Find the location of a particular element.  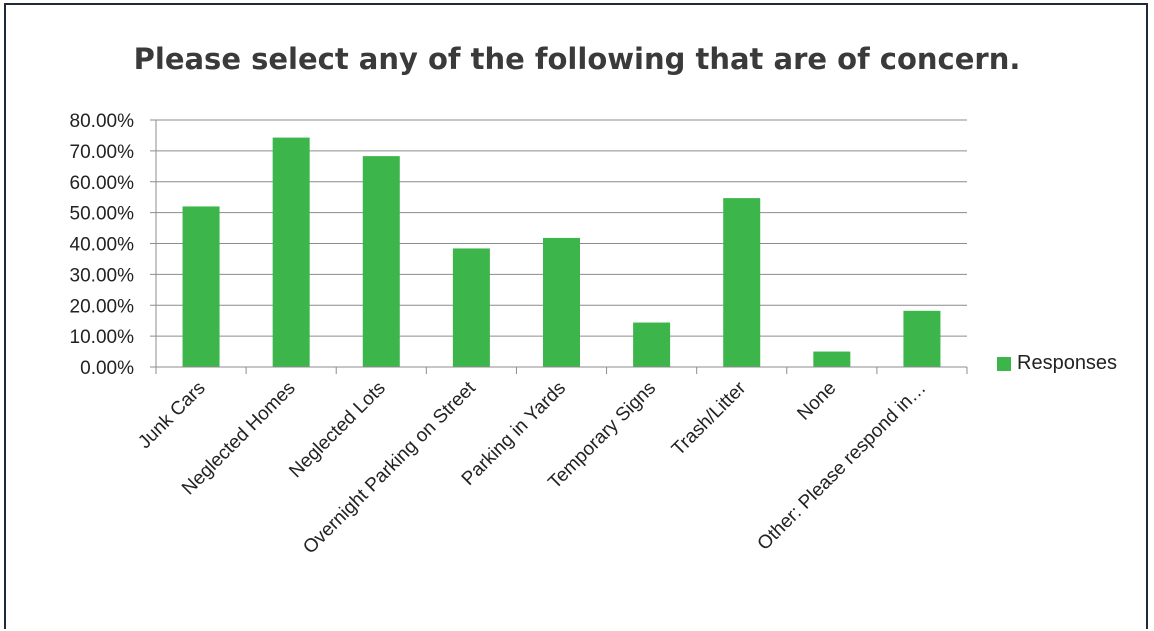

x-tick-label: Junk Cars is located at coordinates (171, 415).